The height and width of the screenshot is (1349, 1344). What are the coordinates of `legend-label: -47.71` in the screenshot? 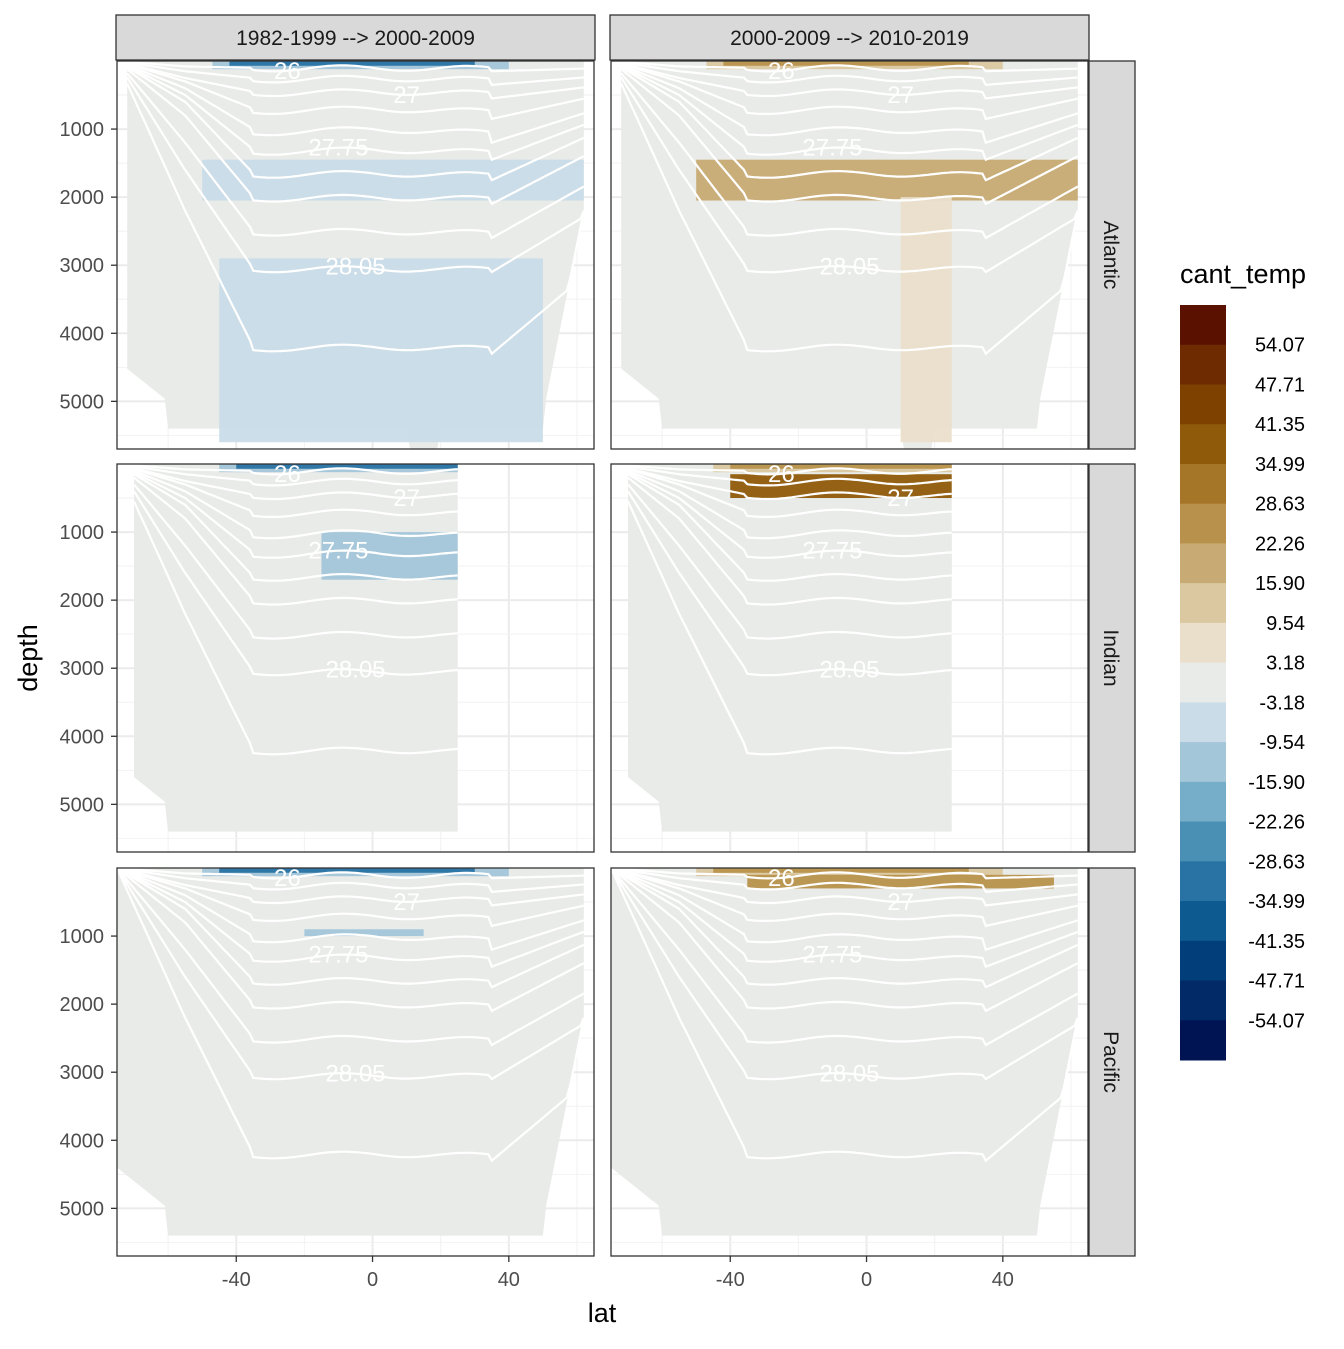 It's located at (1276, 982).